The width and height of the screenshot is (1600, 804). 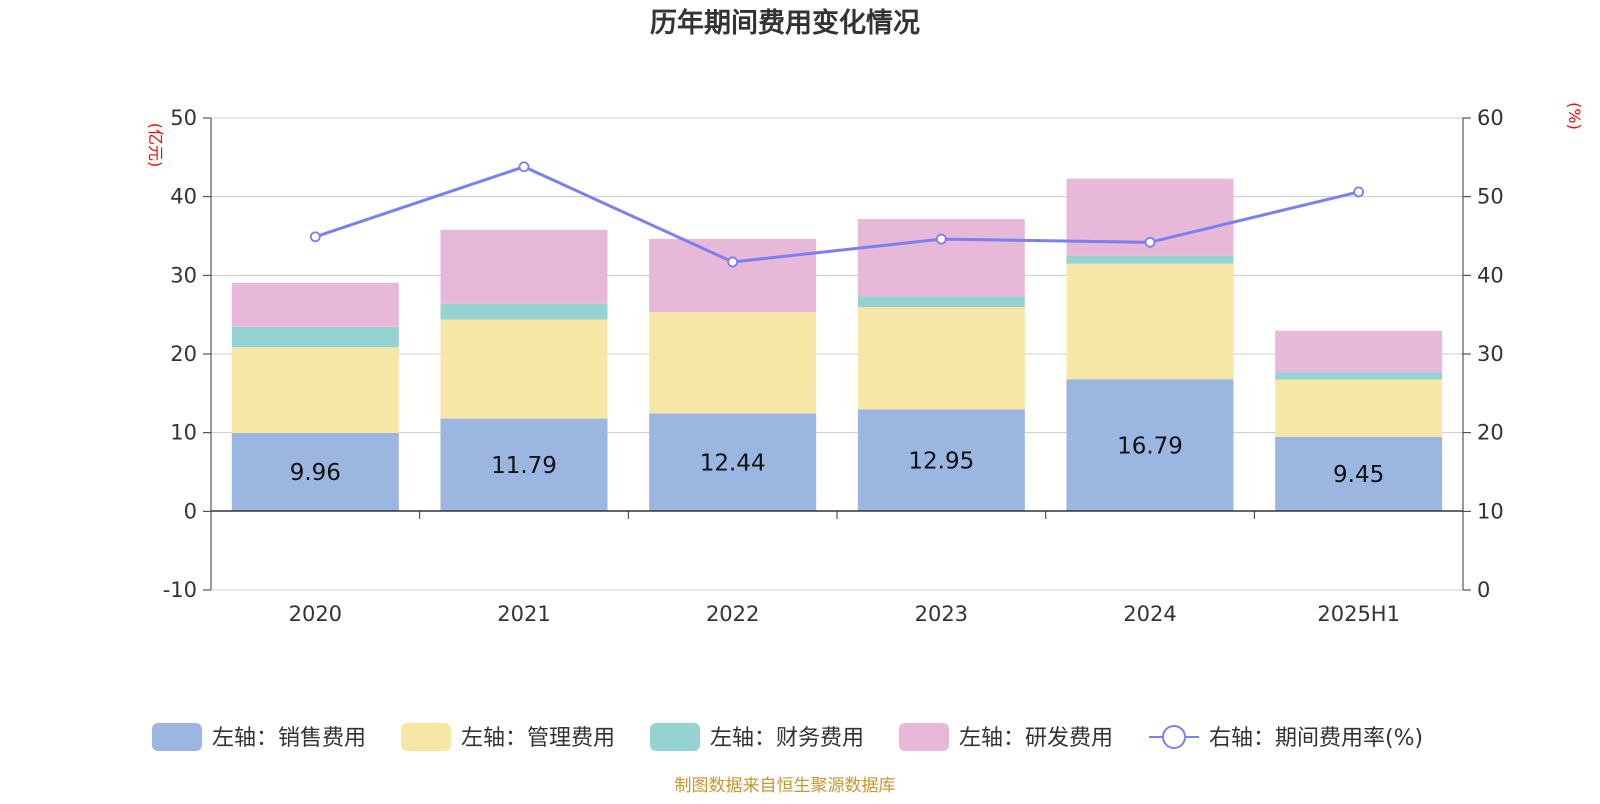 I want to click on left-axis-tick-label: 30, so click(x=183, y=275).